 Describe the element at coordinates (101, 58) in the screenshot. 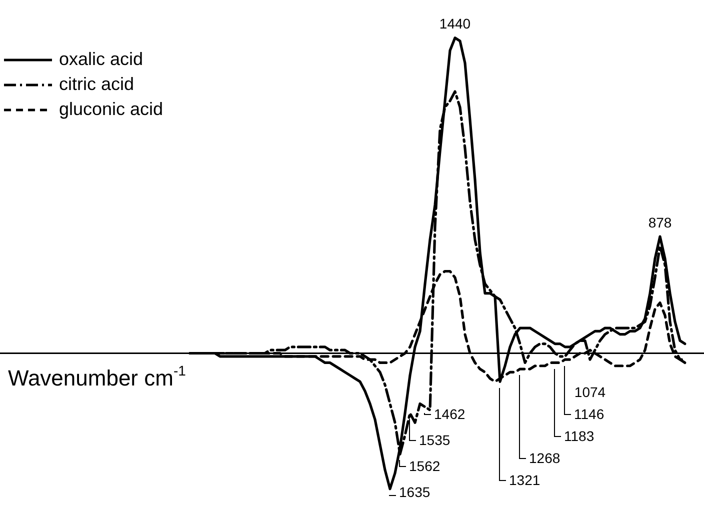

I see `legend-label: oxalic acid` at that location.